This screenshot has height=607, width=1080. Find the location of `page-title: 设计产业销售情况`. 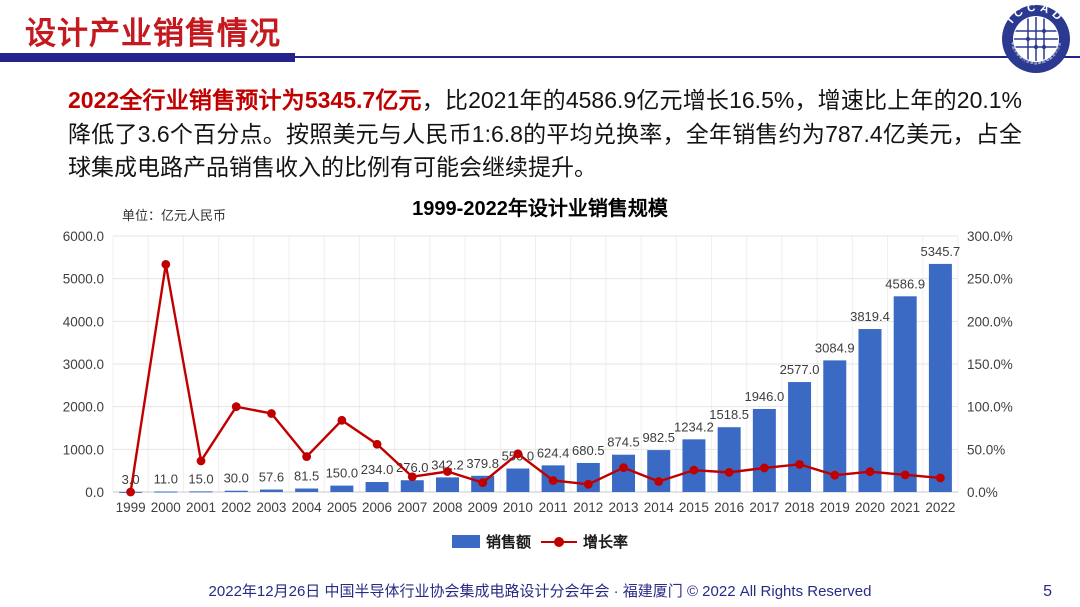

page-title: 设计产业销售情况 is located at coordinates (153, 33).